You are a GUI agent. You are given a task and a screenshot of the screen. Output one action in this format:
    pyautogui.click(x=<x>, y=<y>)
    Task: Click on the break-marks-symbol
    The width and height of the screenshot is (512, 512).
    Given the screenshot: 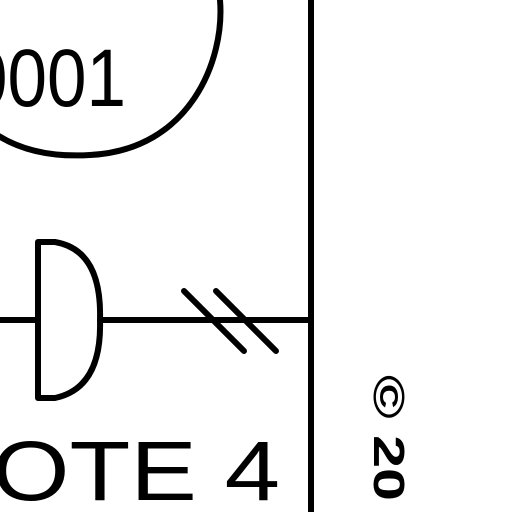 What is the action you would take?
    pyautogui.click(x=230, y=321)
    